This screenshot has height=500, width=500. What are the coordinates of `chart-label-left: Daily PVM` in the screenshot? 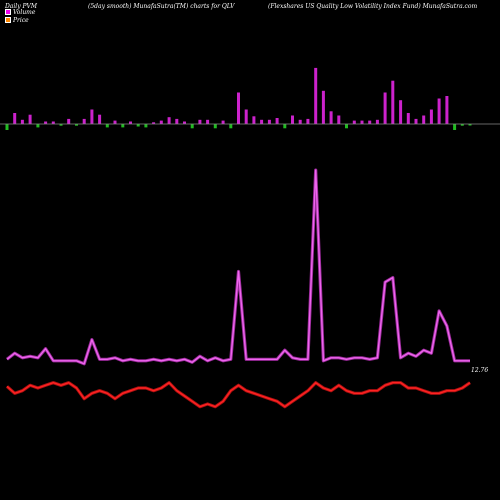 It's located at (21, 6).